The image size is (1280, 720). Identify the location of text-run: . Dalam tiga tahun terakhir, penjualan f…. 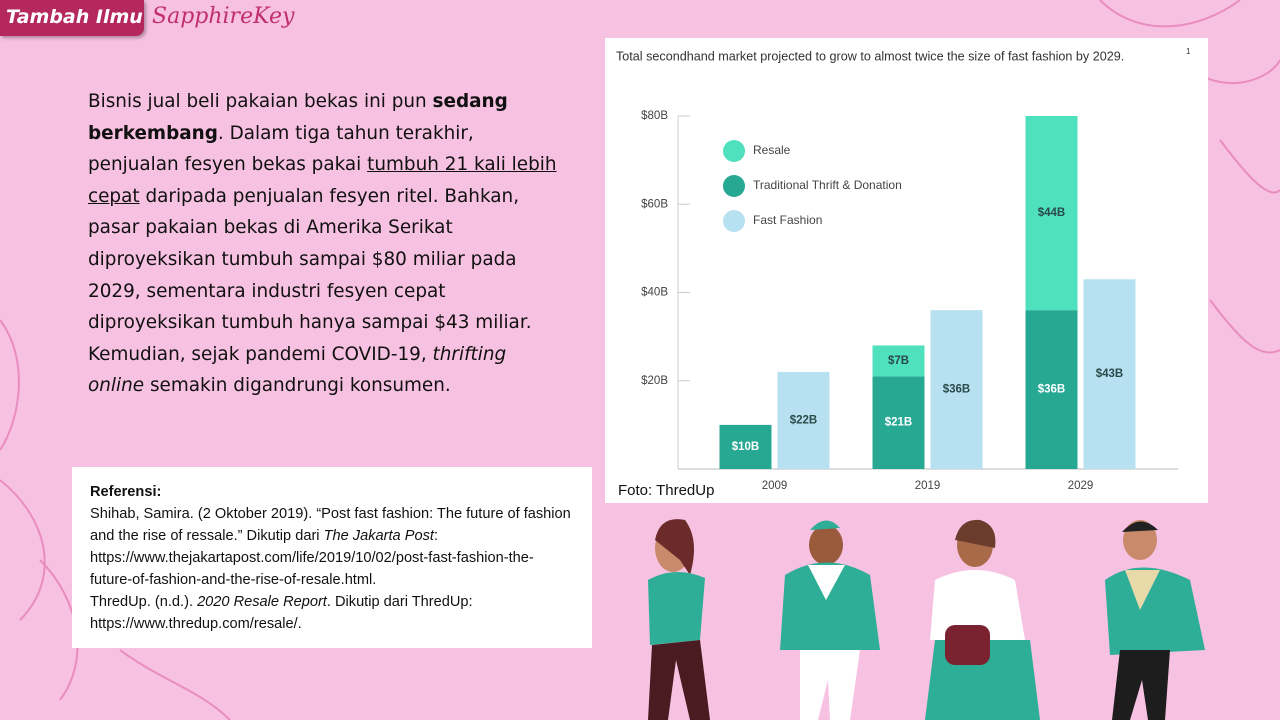
(281, 149).